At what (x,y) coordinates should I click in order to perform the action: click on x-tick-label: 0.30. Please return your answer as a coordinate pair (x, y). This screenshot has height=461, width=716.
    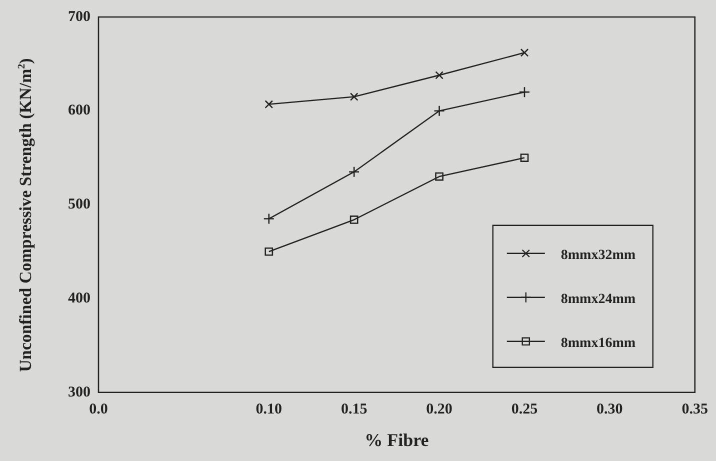
    Looking at the image, I should click on (609, 409).